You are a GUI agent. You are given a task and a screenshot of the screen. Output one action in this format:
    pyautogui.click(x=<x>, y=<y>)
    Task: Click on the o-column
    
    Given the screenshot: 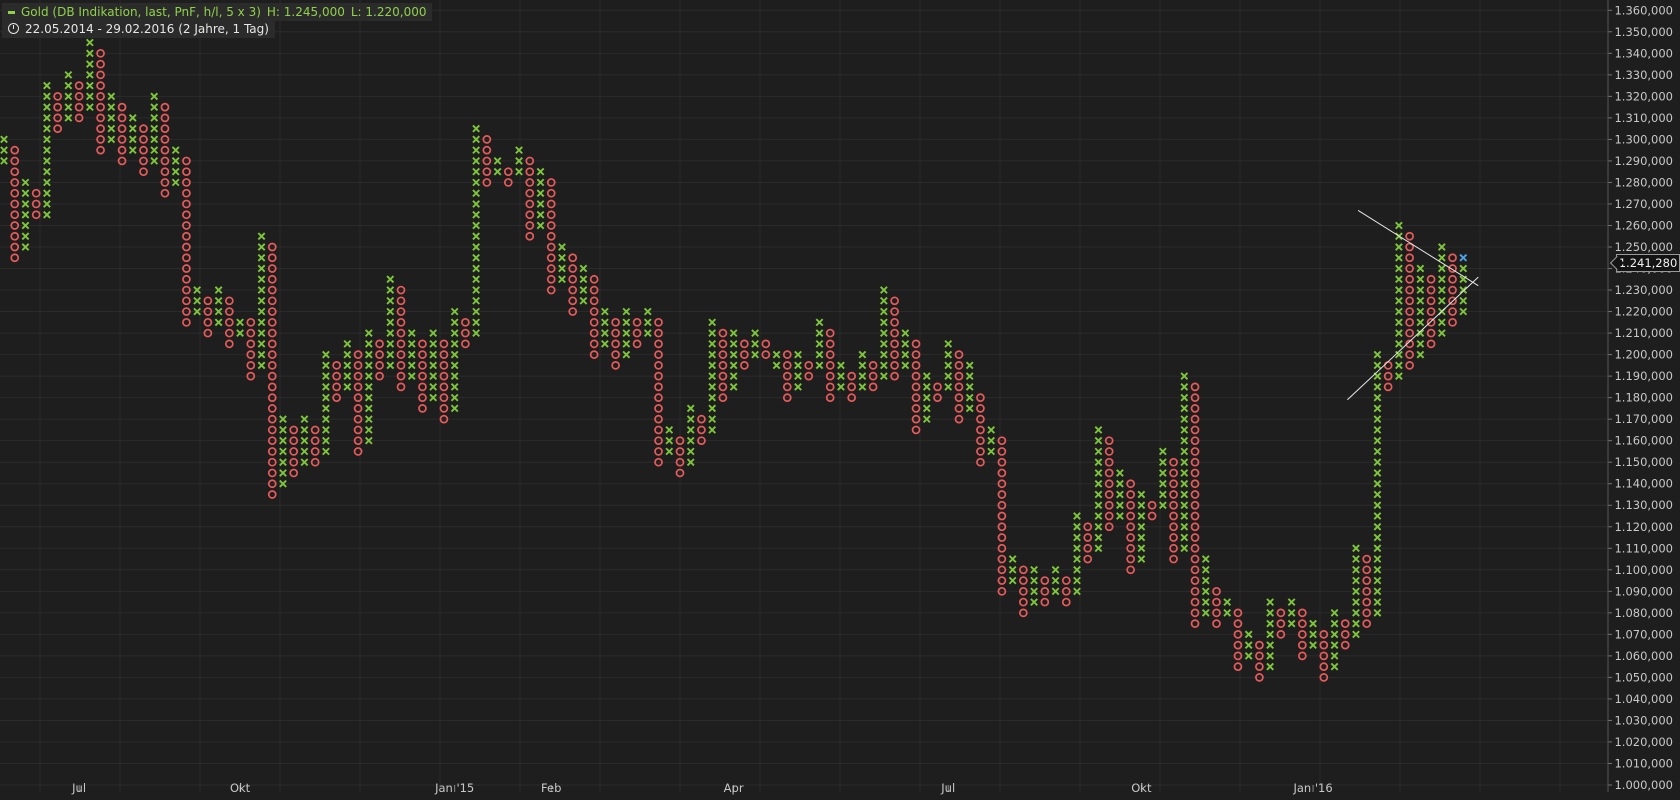 What is the action you would take?
    pyautogui.click(x=573, y=284)
    